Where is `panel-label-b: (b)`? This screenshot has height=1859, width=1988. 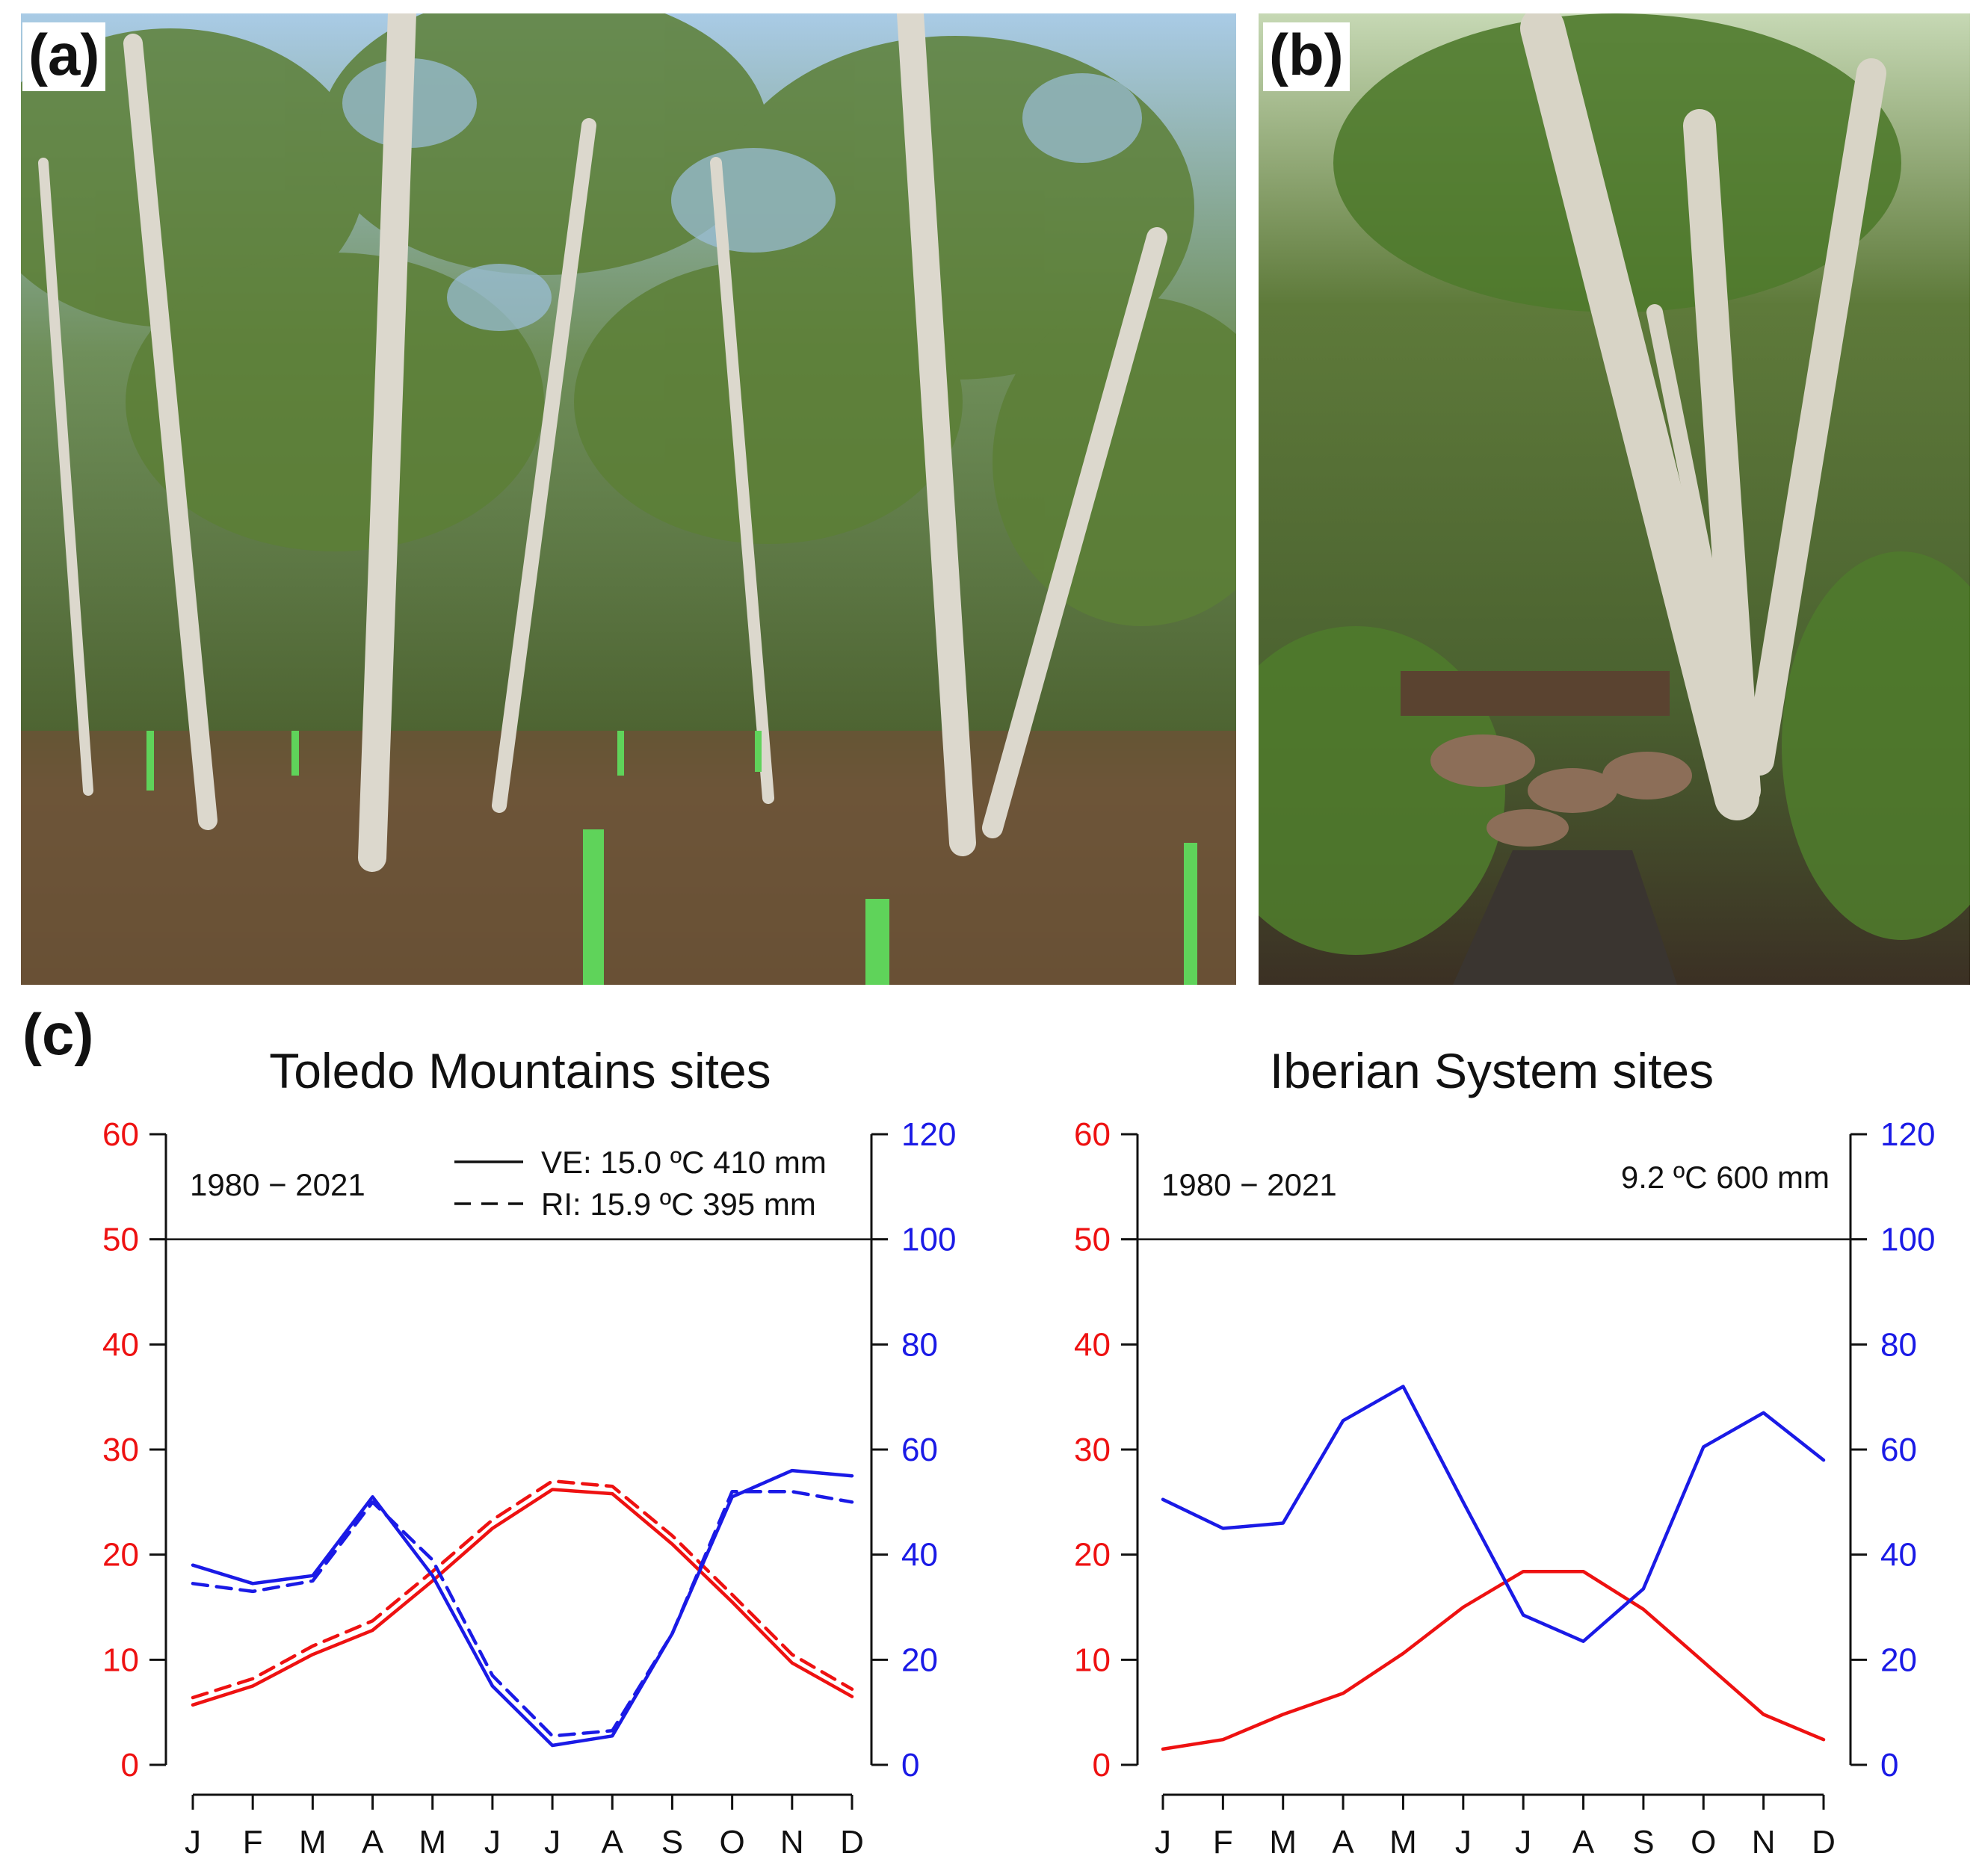 panel-label-b: (b) is located at coordinates (1306, 56).